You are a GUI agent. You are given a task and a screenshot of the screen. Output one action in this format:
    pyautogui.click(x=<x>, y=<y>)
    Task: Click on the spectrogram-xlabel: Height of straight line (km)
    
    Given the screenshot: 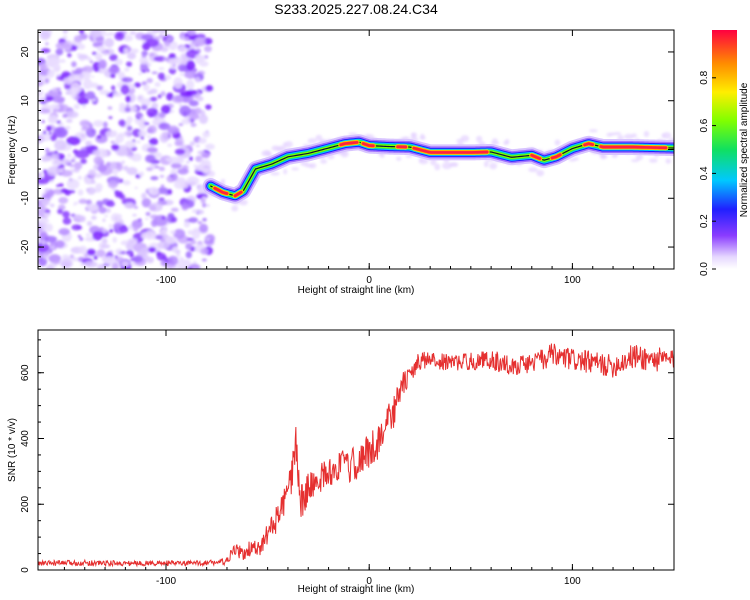 What is the action you would take?
    pyautogui.click(x=356, y=290)
    